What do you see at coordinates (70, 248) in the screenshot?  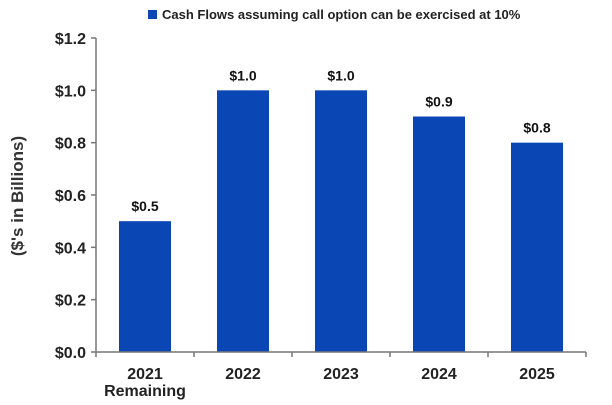 I see `y-tick-label: $0.4` at bounding box center [70, 248].